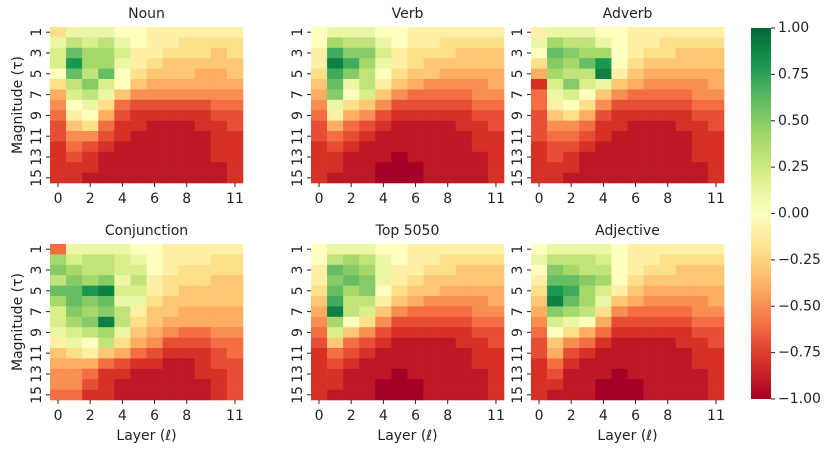 This screenshot has width=830, height=460. I want to click on y-tick-label: 15, so click(518, 178).